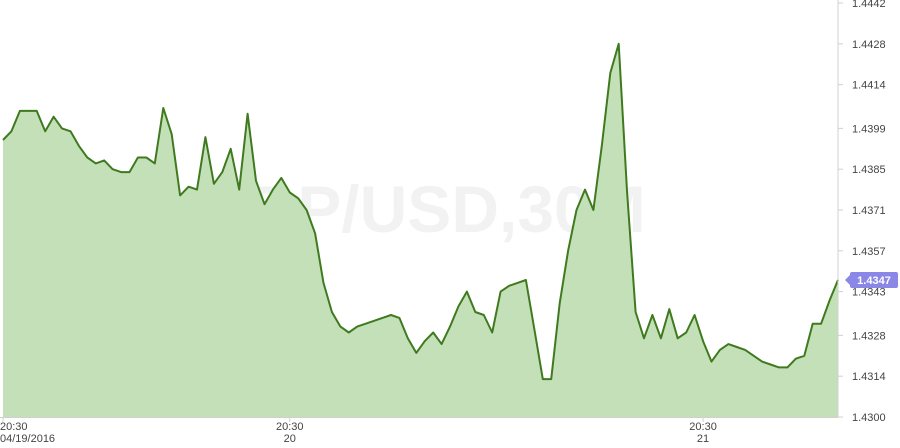  I want to click on y-tick-label: 1.4428, so click(869, 45).